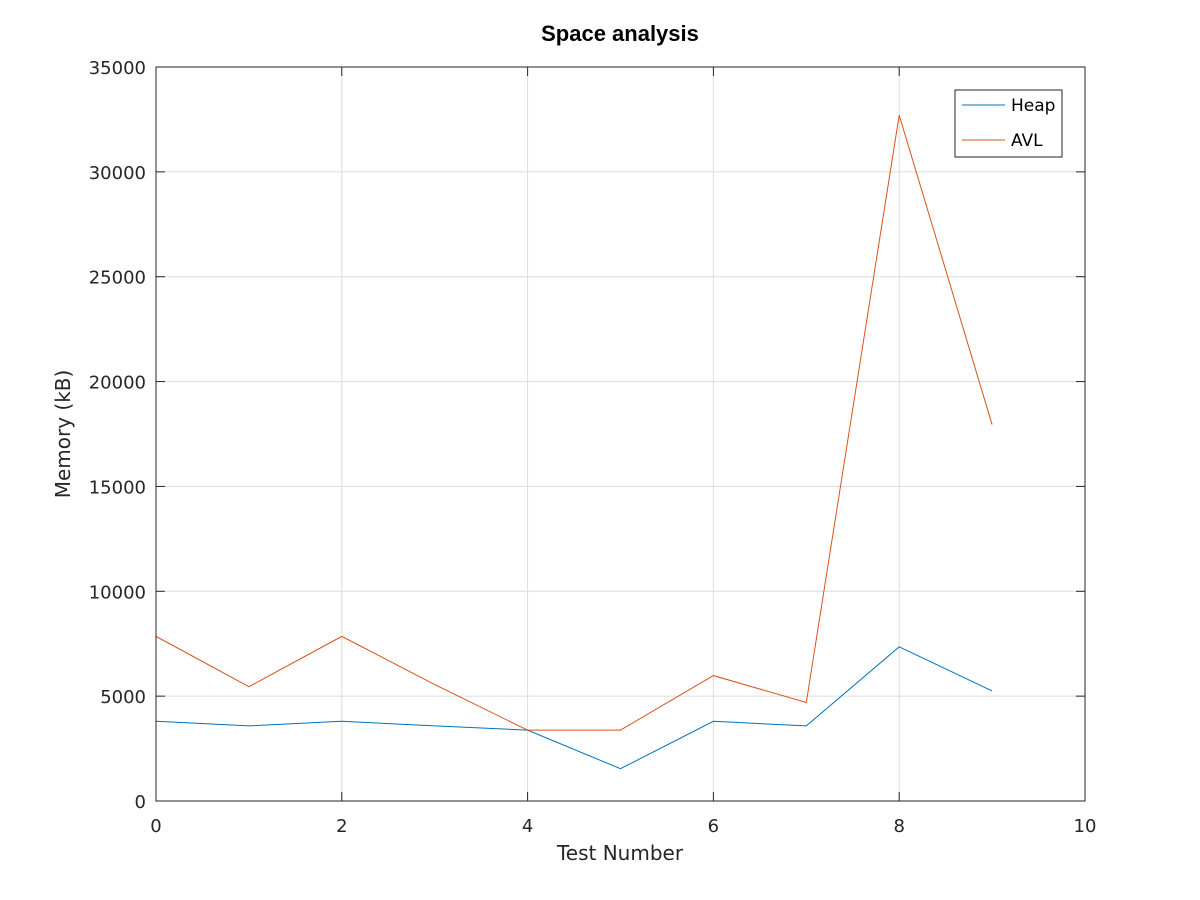  What do you see at coordinates (1085, 826) in the screenshot?
I see `x-tick-label: 10` at bounding box center [1085, 826].